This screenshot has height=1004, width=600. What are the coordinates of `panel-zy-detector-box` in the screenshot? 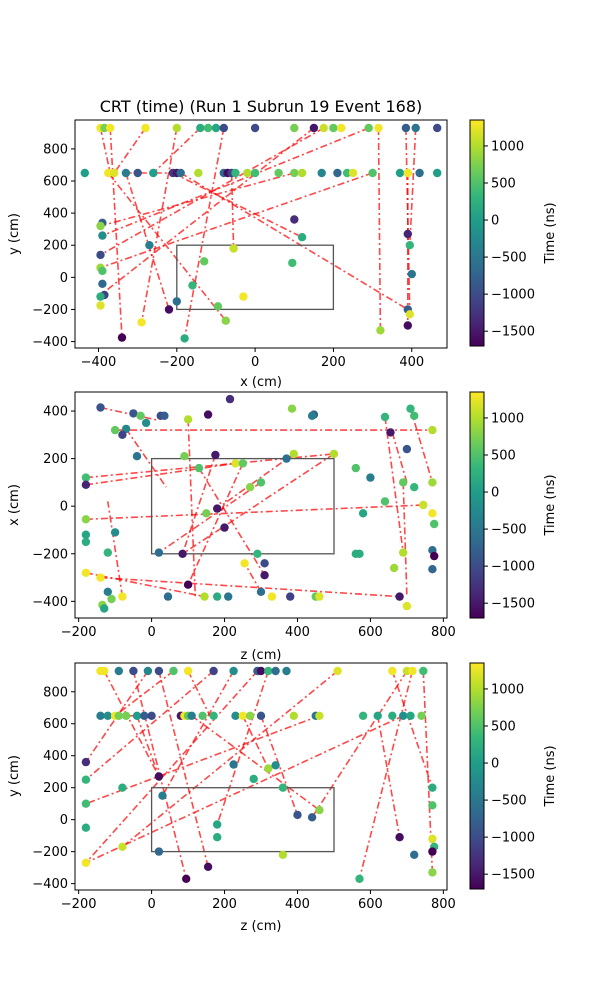 It's located at (242, 820).